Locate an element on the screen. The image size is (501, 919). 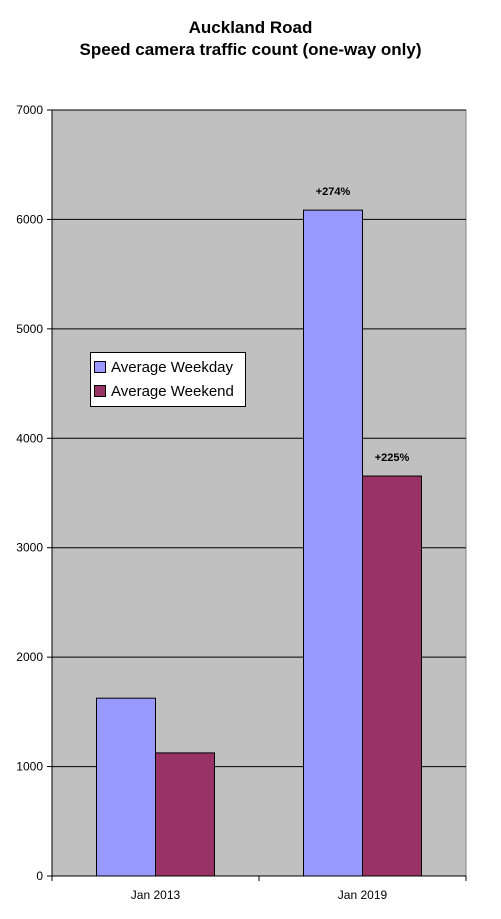
y-tick-label: 2000 is located at coordinates (29, 657).